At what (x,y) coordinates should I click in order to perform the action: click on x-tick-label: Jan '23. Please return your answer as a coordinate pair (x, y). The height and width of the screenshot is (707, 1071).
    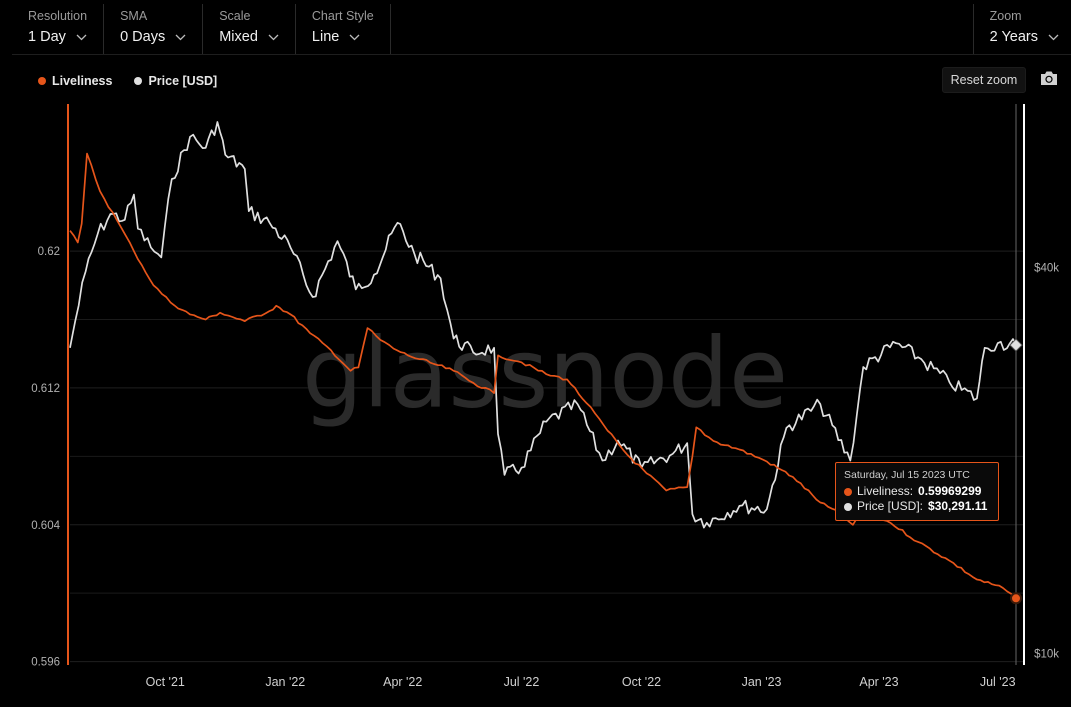
    Looking at the image, I should click on (762, 682).